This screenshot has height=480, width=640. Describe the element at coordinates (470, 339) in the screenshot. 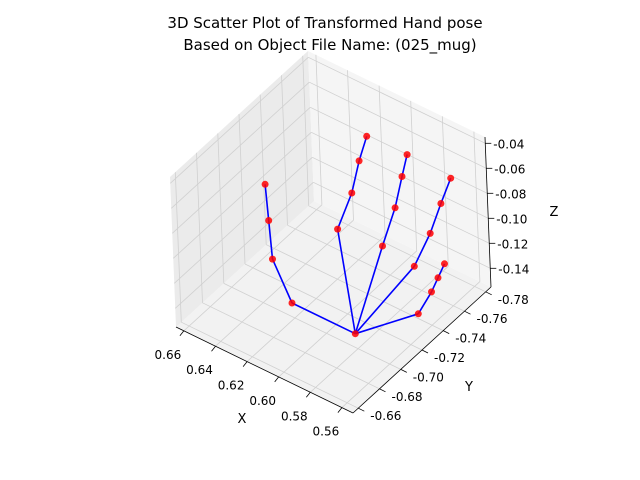

I see `y-tick-label: -0.74` at that location.